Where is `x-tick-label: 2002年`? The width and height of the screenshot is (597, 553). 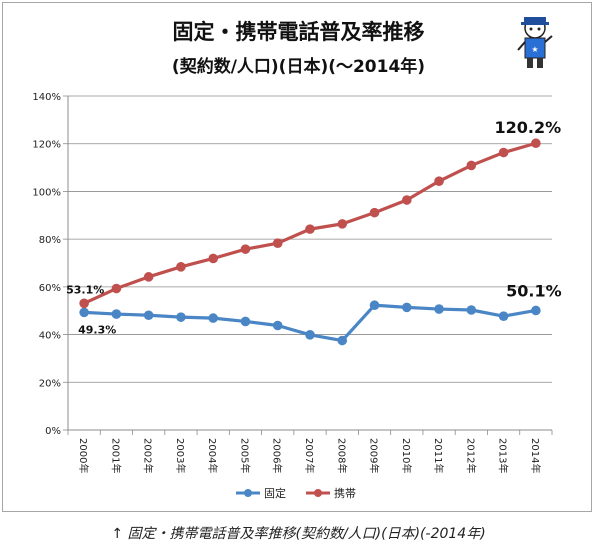 x-tick-label: 2002年 is located at coordinates (148, 455).